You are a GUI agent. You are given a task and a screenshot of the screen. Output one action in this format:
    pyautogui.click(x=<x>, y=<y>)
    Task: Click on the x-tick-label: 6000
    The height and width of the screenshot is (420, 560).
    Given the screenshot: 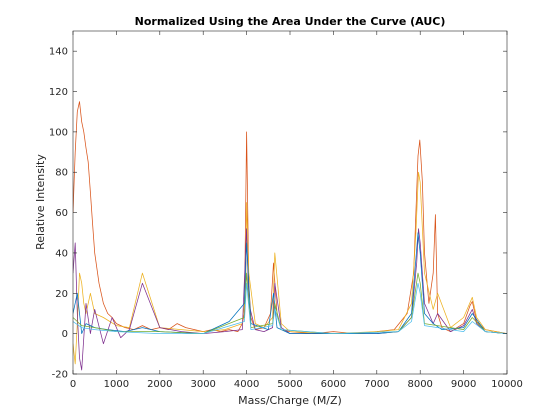 What is the action you would take?
    pyautogui.click(x=333, y=384)
    